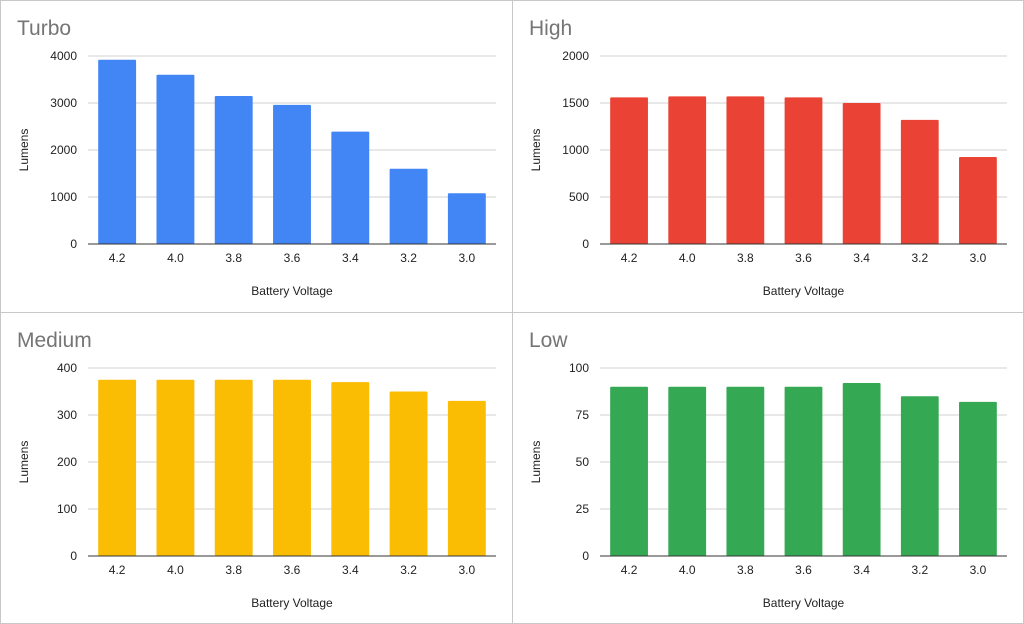  Describe the element at coordinates (67, 415) in the screenshot. I see `y-tick-label: 300` at that location.